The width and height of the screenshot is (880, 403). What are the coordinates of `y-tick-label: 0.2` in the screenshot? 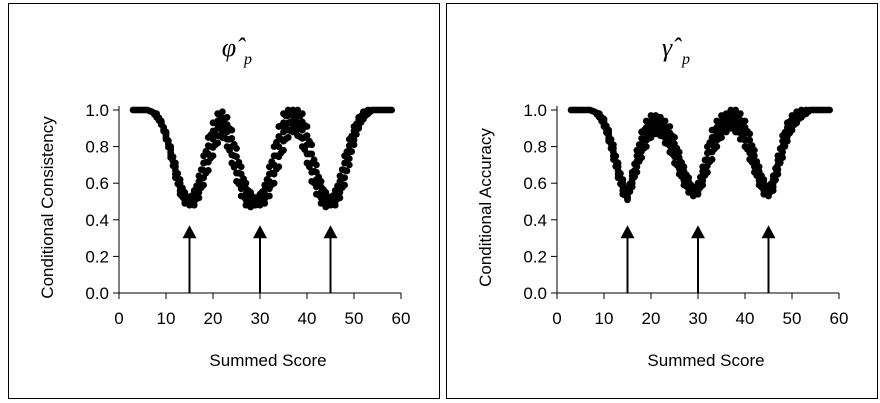 It's located at (97, 256).